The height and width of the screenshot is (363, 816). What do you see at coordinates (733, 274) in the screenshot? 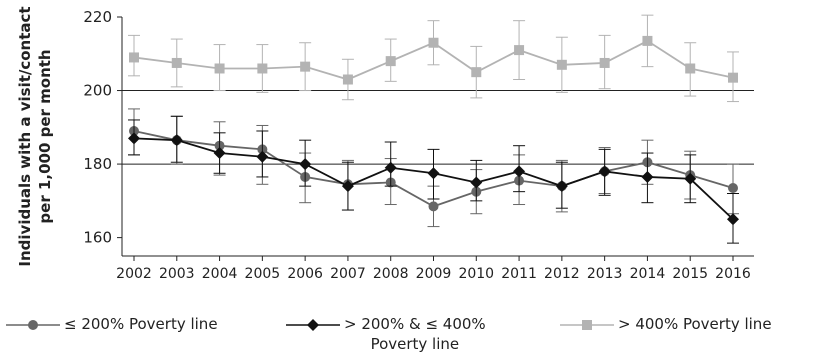
I see `x-tick-label: 2016` at bounding box center [733, 274].